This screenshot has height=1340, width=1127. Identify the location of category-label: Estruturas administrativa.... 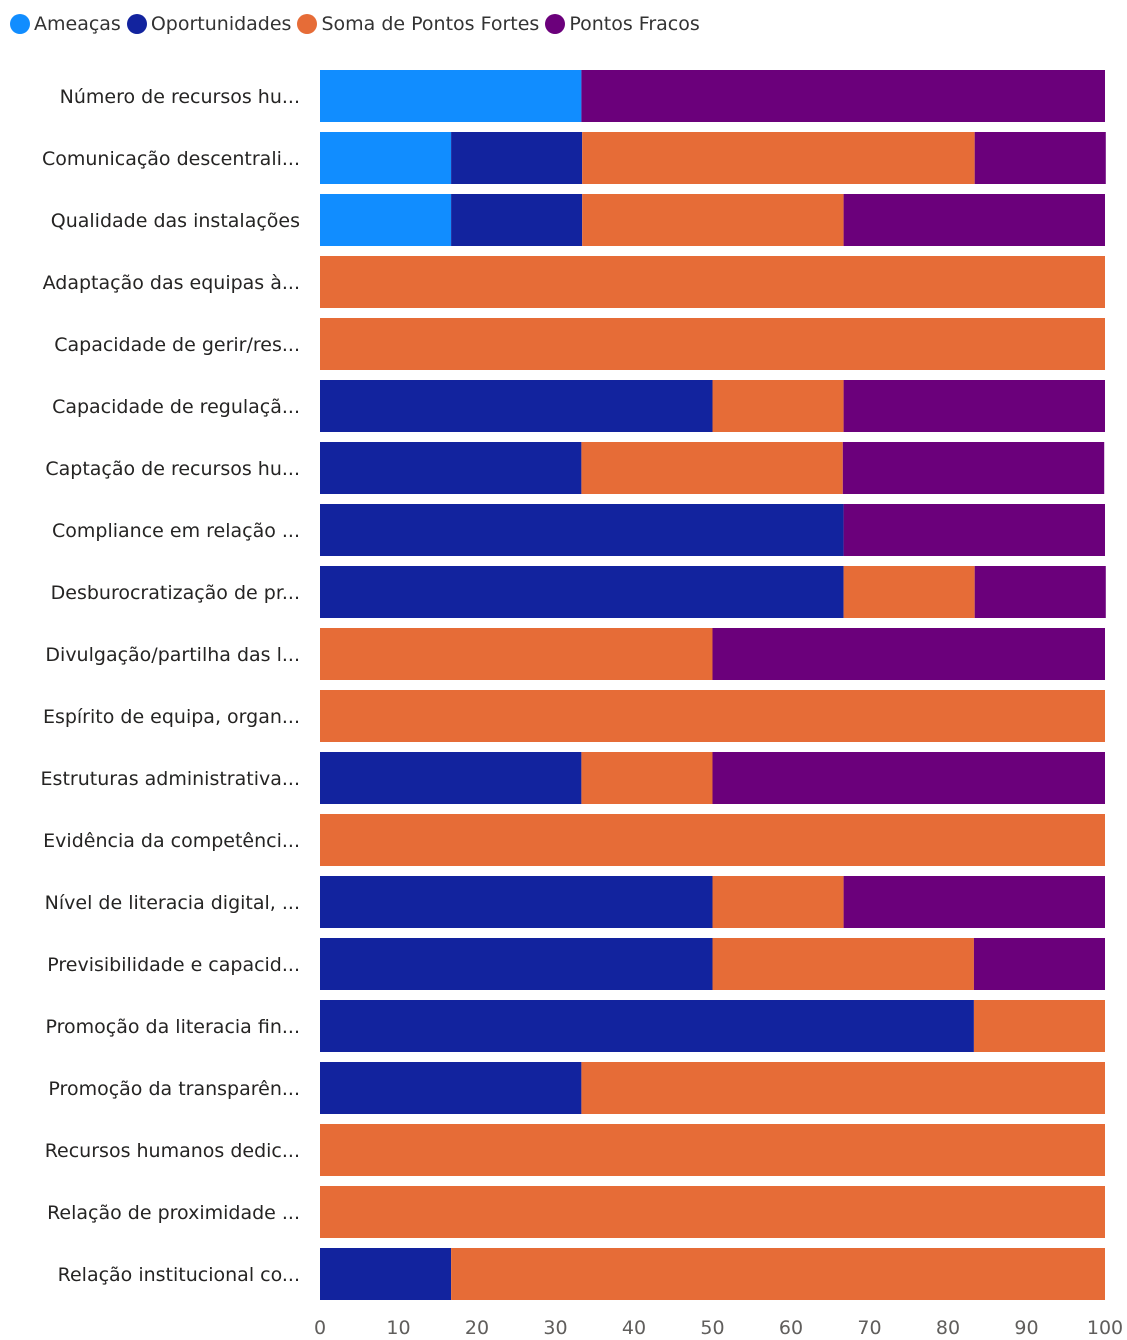
(170, 779).